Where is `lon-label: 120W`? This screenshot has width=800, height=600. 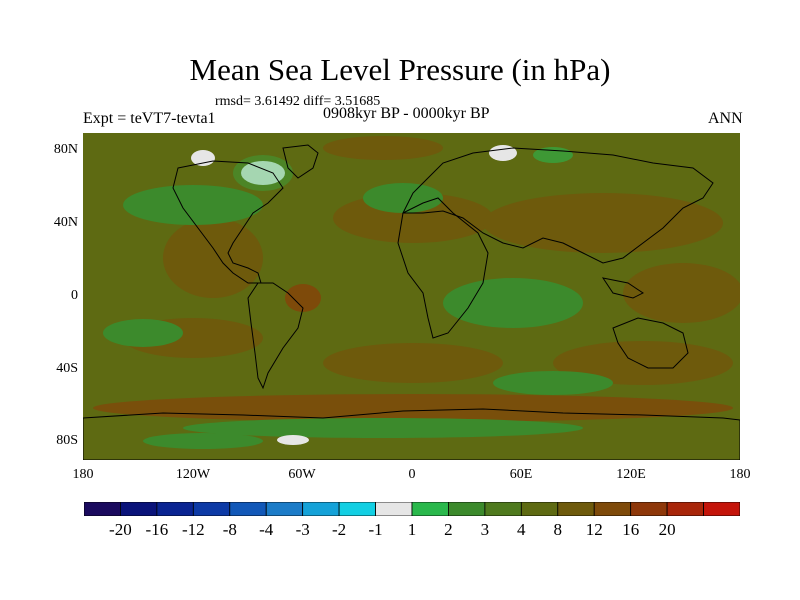 lon-label: 120W is located at coordinates (193, 474).